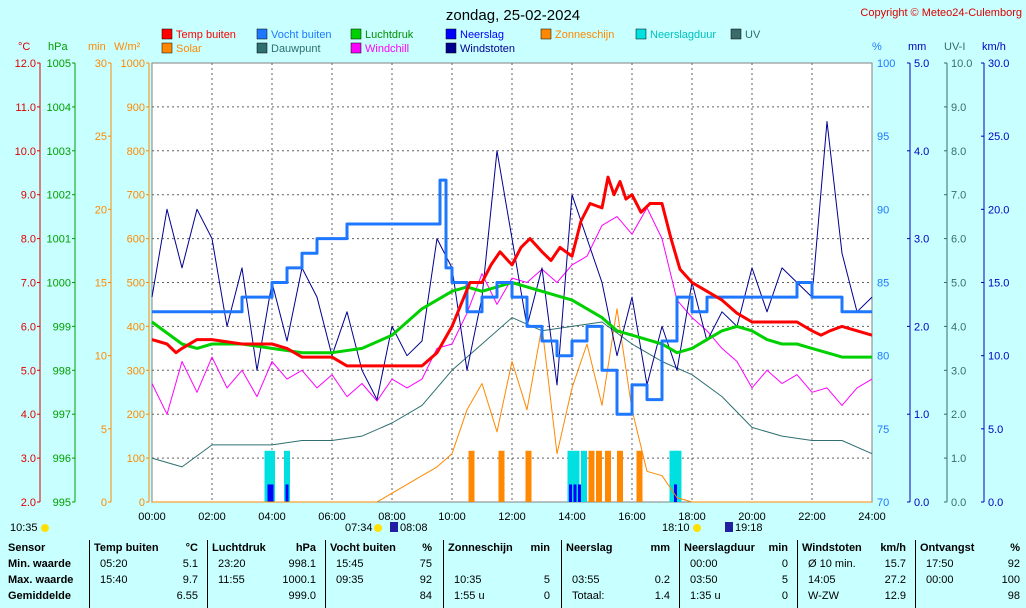 Image resolution: width=1026 pixels, height=608 pixels. What do you see at coordinates (683, 35) in the screenshot?
I see `legend-label: Neerslagduur` at bounding box center [683, 35].